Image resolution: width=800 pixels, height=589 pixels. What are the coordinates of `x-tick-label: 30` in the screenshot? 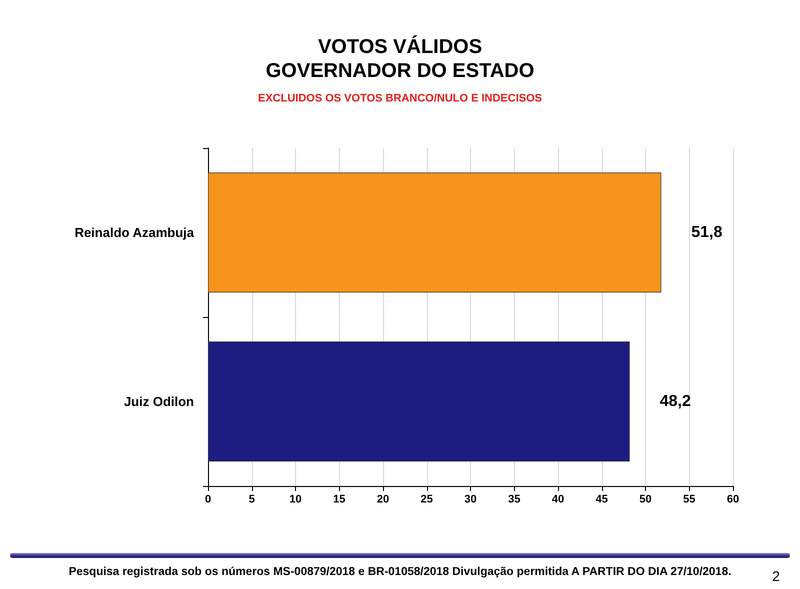 It's located at (470, 500).